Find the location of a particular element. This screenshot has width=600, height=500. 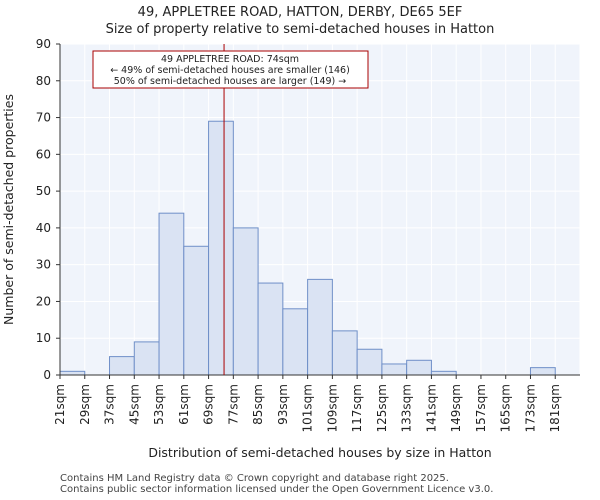

y-tick-label: 20 is located at coordinates (43, 301).